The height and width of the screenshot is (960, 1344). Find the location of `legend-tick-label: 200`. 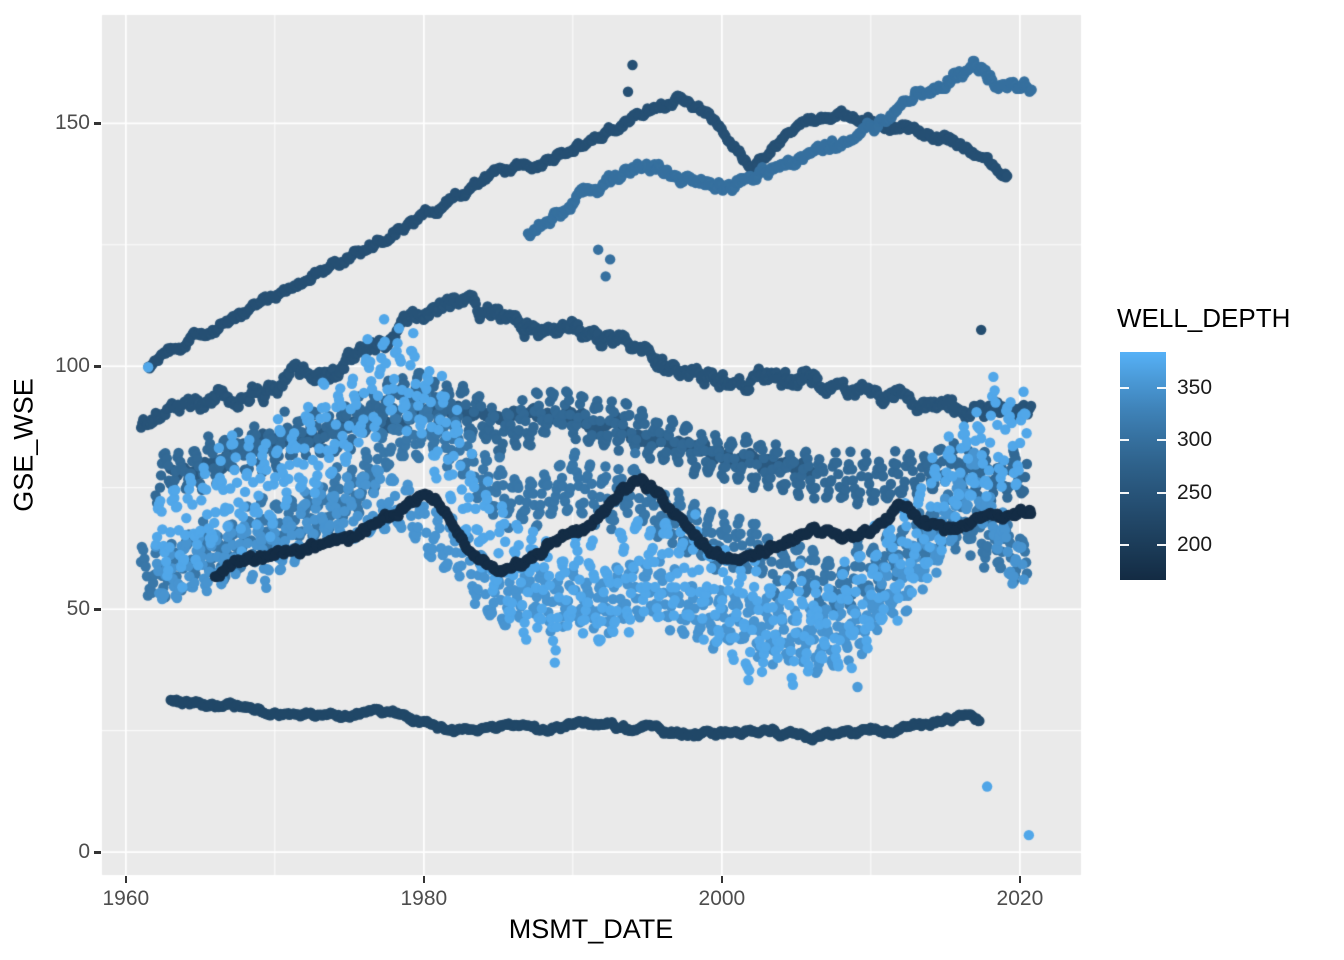

legend-tick-label: 200 is located at coordinates (1195, 544).